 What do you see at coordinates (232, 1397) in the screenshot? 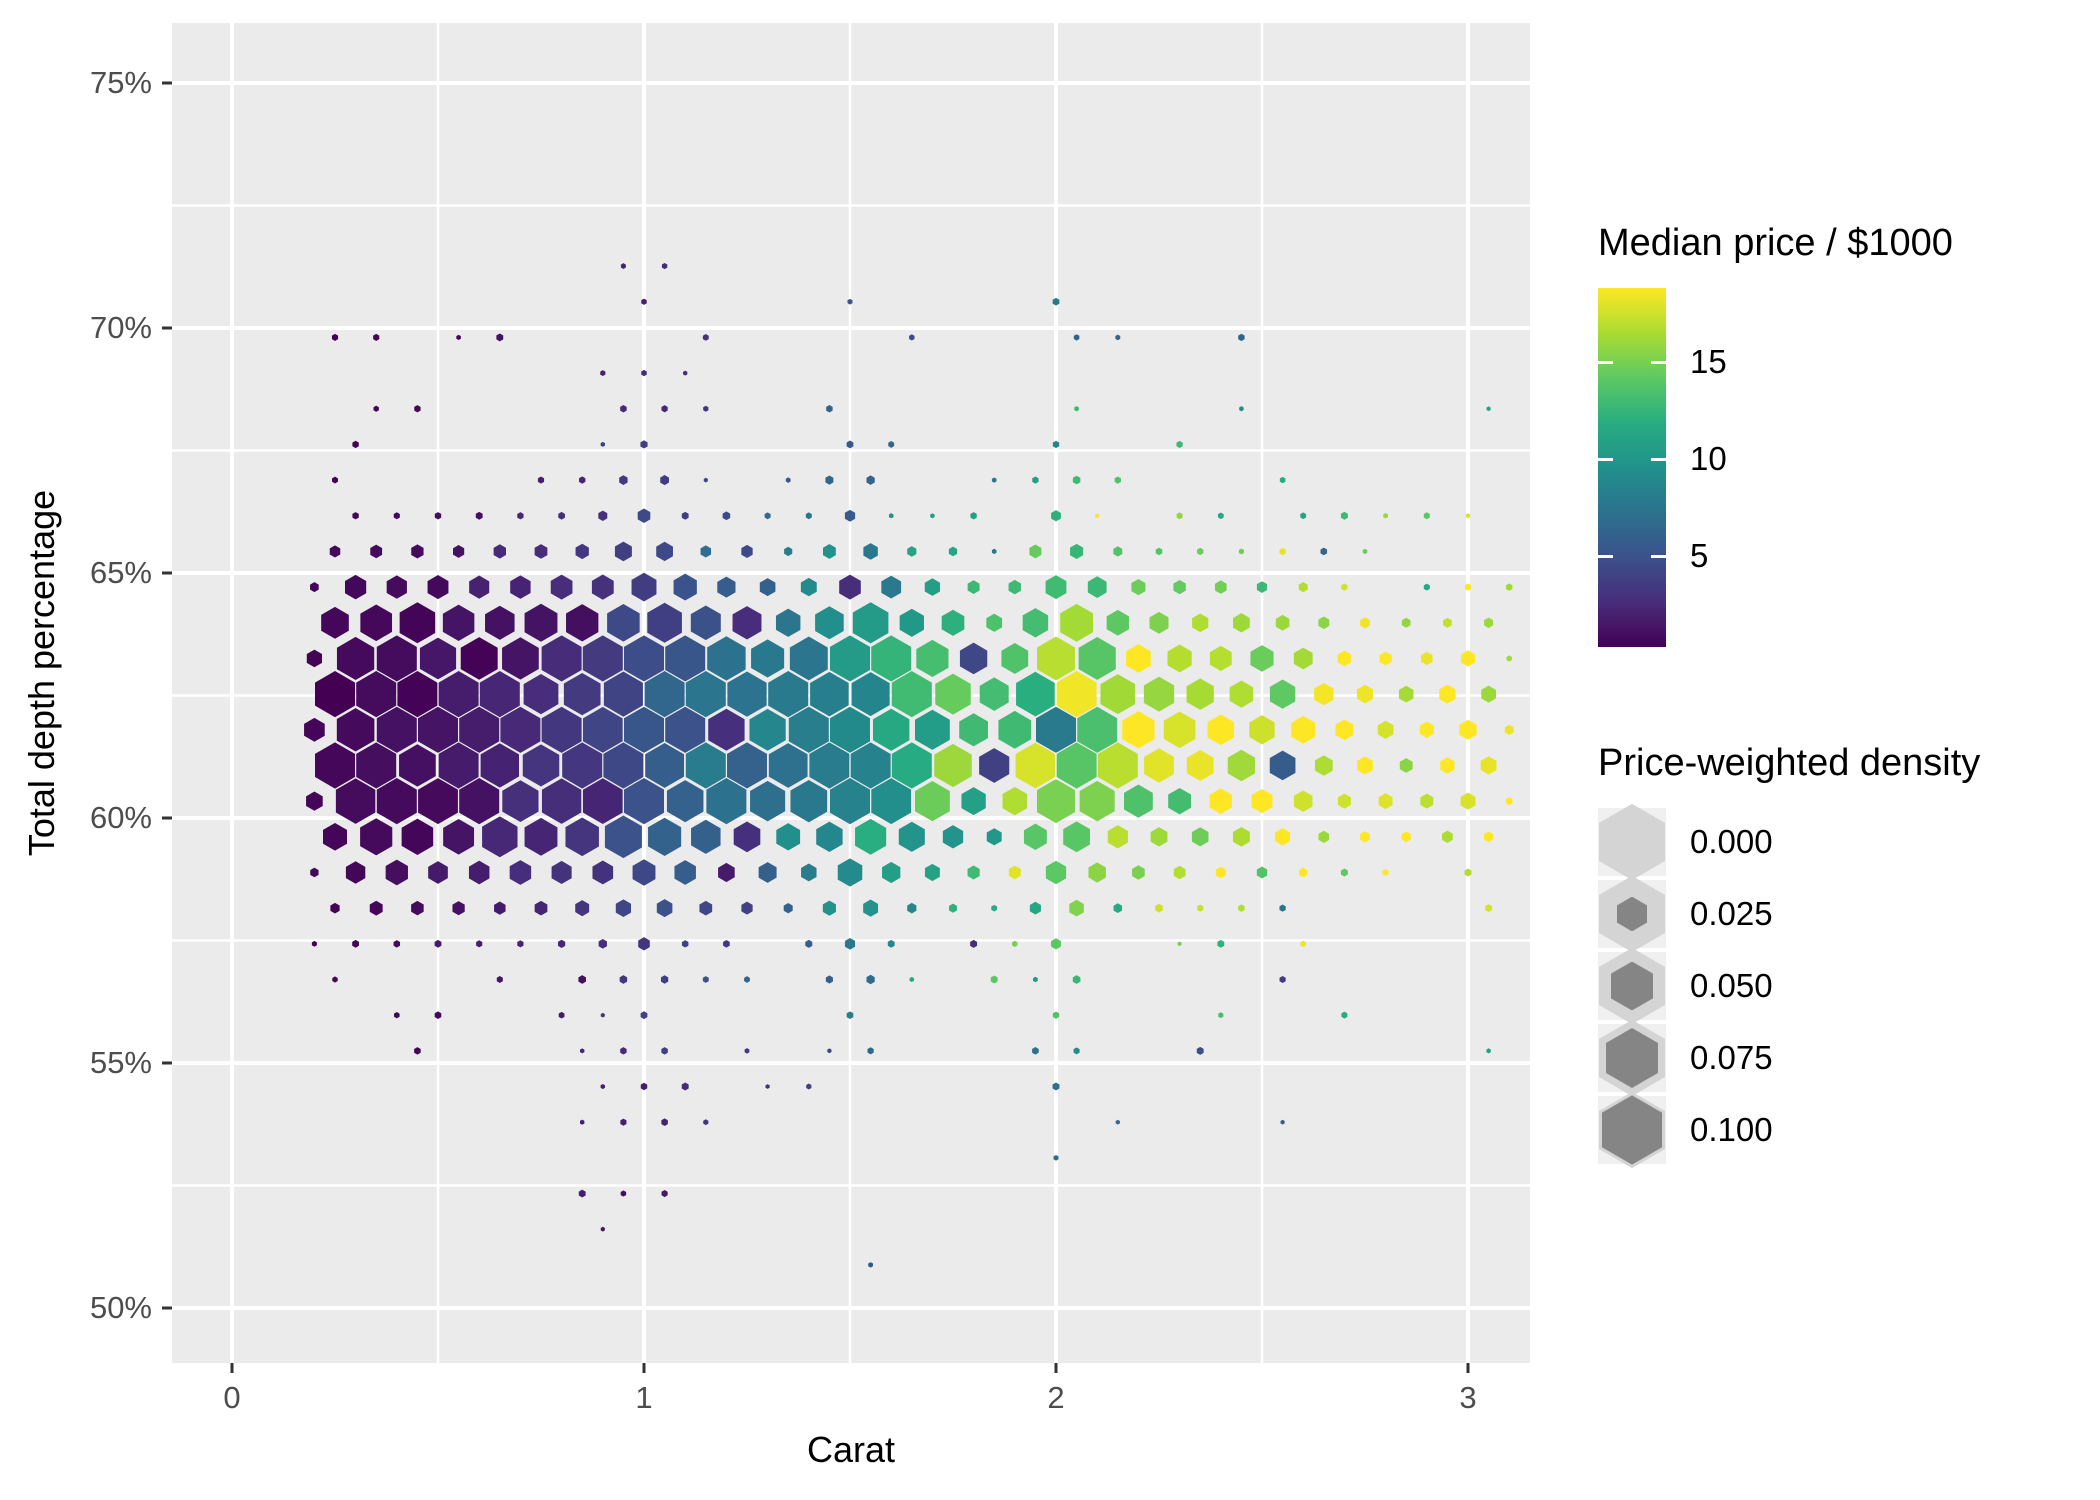
I see `x-tick-label-0: 0` at bounding box center [232, 1397].